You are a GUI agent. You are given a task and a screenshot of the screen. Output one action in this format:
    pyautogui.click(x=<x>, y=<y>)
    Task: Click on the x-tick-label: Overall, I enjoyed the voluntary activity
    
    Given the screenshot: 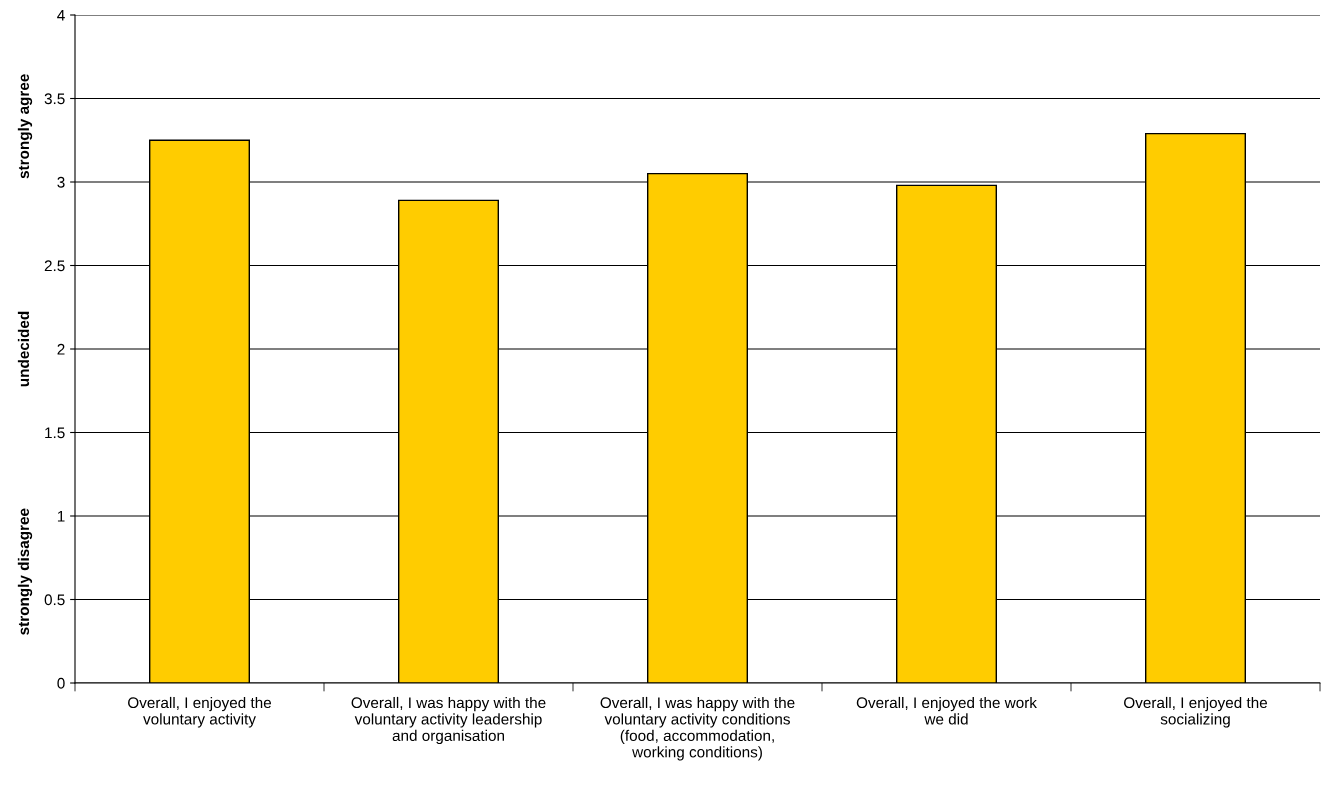 What is the action you would take?
    pyautogui.click(x=200, y=712)
    